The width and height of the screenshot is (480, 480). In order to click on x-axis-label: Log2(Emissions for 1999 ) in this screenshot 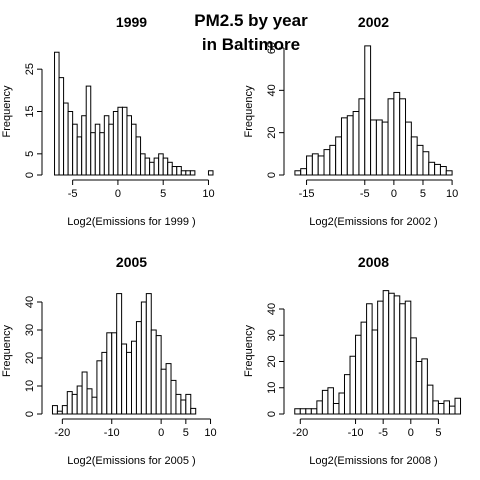, I will do `click(131, 222)`.